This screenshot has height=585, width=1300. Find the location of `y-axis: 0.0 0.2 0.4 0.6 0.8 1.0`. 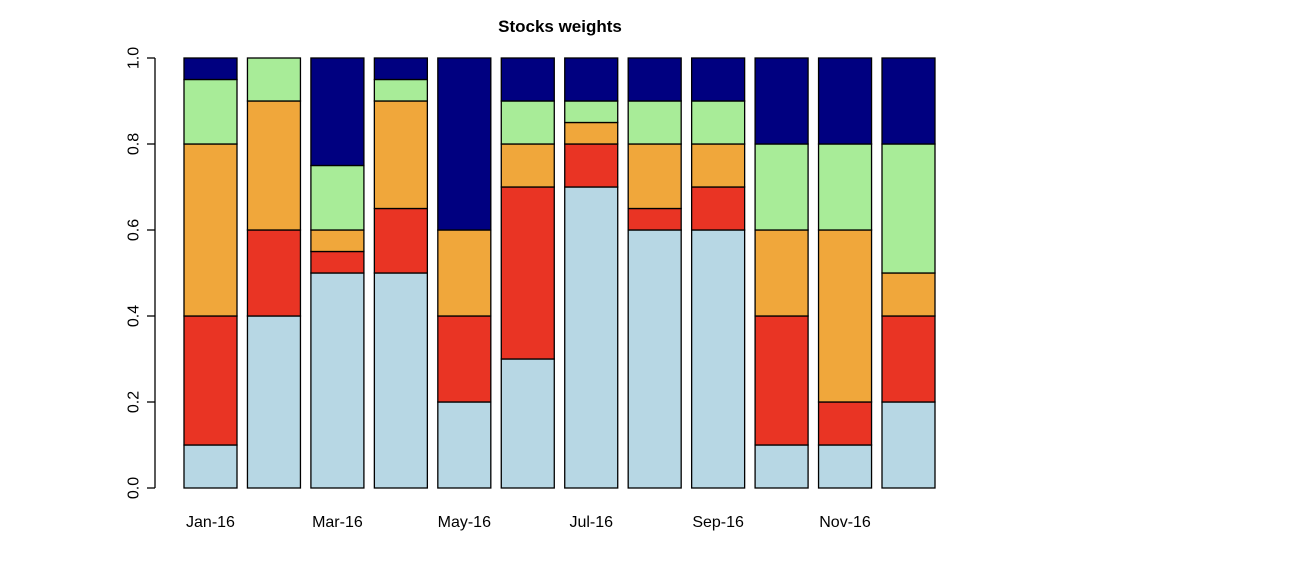

y-axis: 0.0 0.2 0.4 0.6 0.8 1.0 is located at coordinates (141, 273).